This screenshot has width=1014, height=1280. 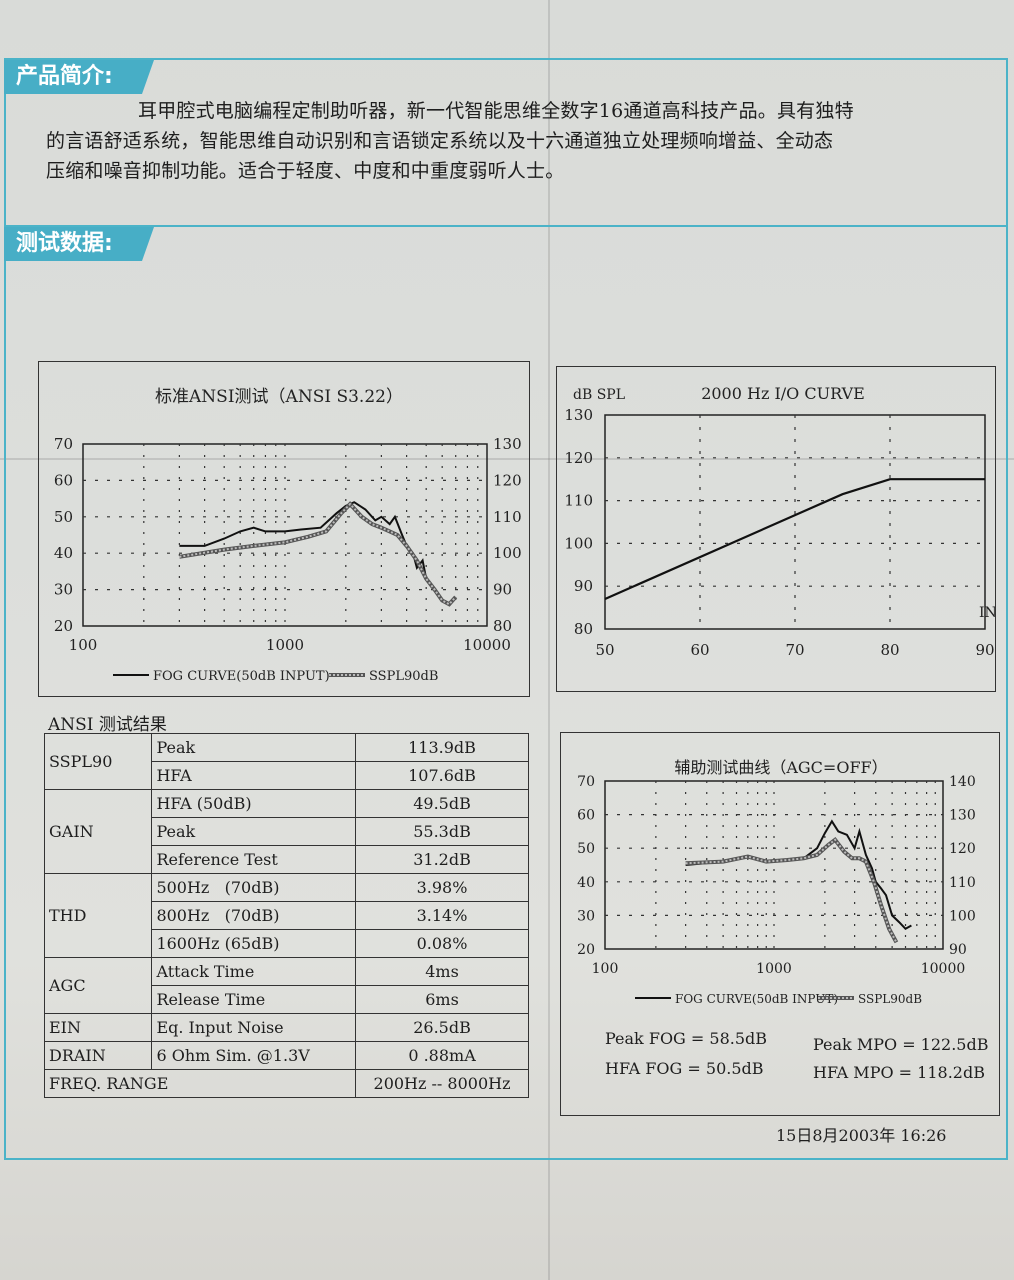 I want to click on table-cell-category: AGC, so click(x=98, y=985).